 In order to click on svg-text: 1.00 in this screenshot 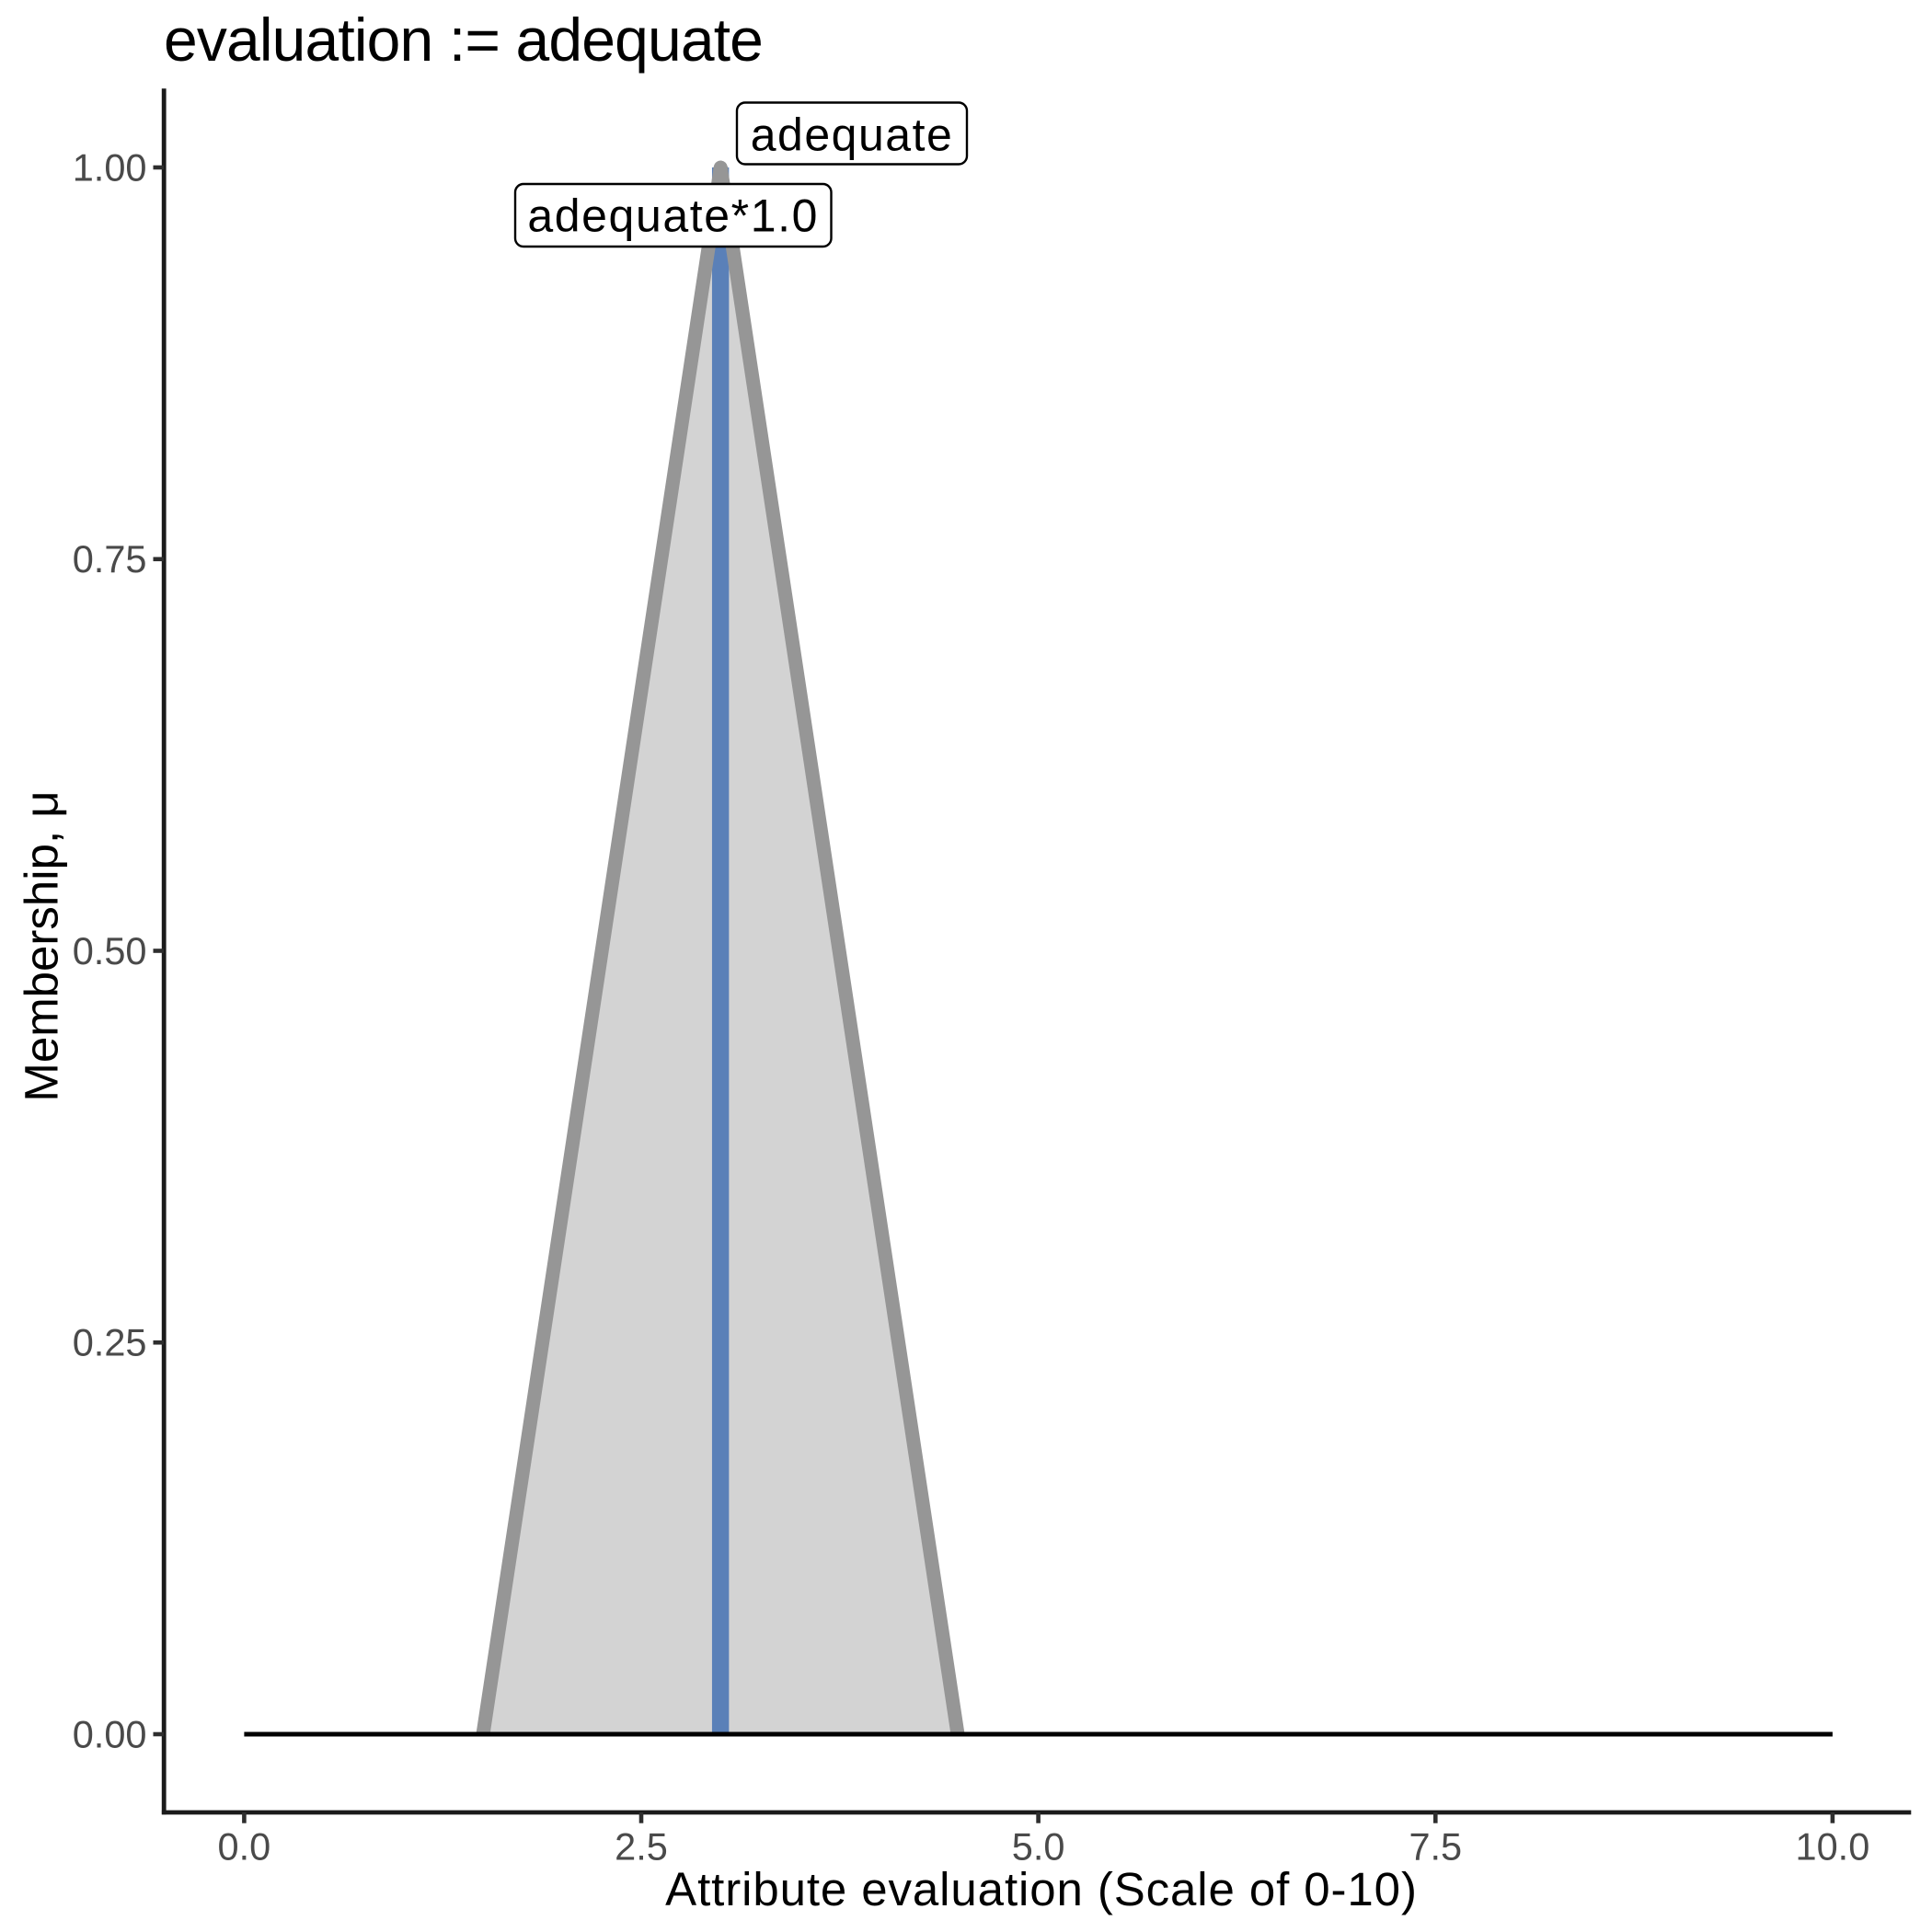, I will do `click(110, 167)`.